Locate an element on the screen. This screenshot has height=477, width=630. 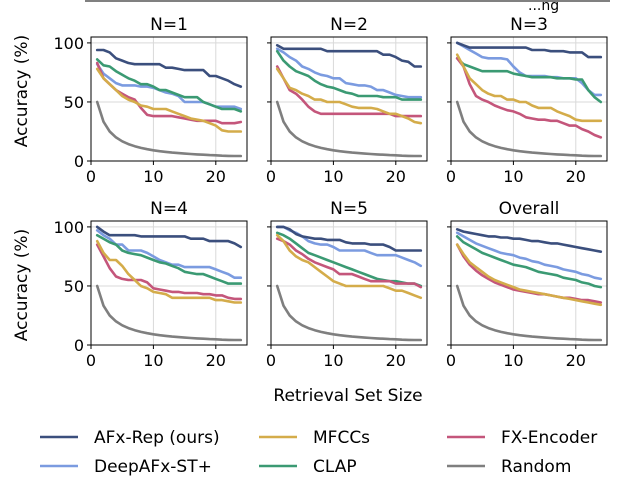
panel-title: N=1 is located at coordinates (169, 25).